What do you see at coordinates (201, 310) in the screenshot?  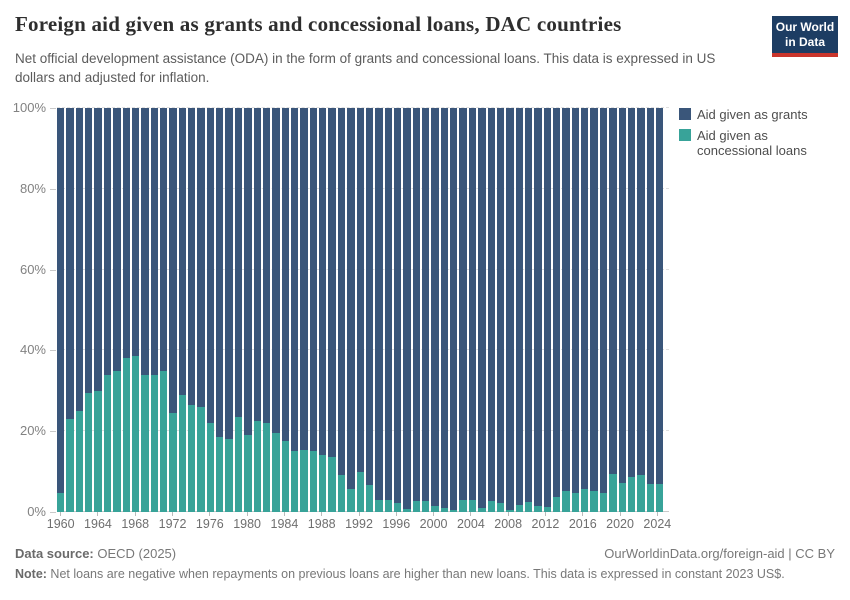 I see `bar-1975` at bounding box center [201, 310].